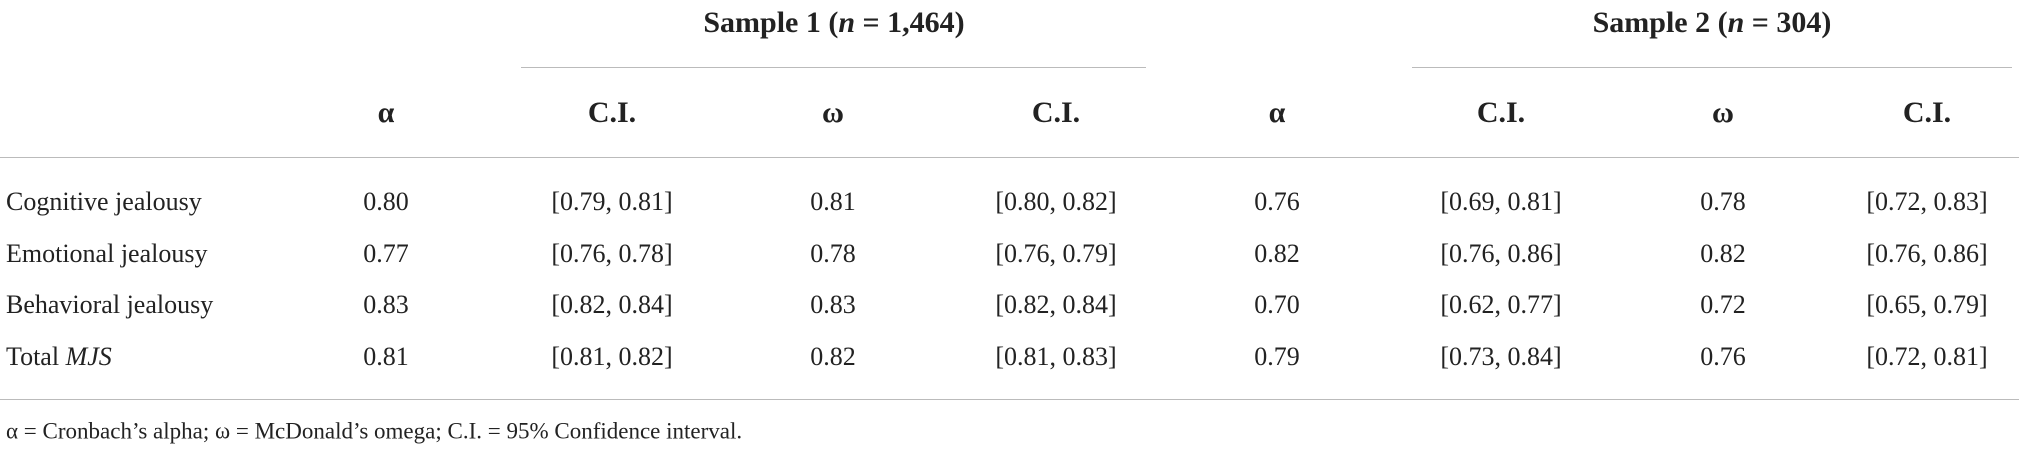  I want to click on cell: [0.81, 0.83], so click(1056, 356).